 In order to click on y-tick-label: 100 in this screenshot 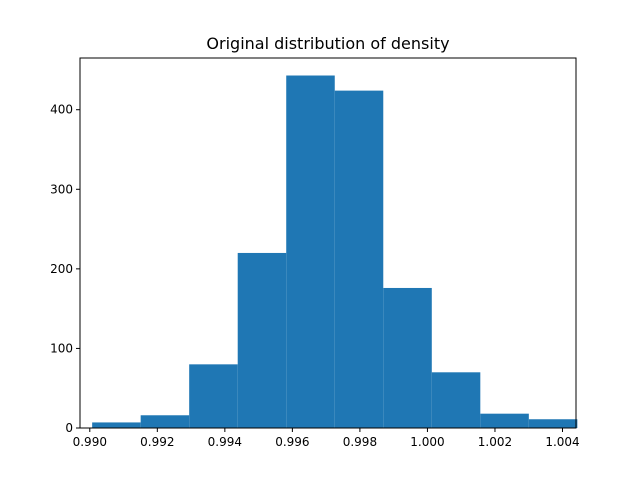, I will do `click(61, 348)`.